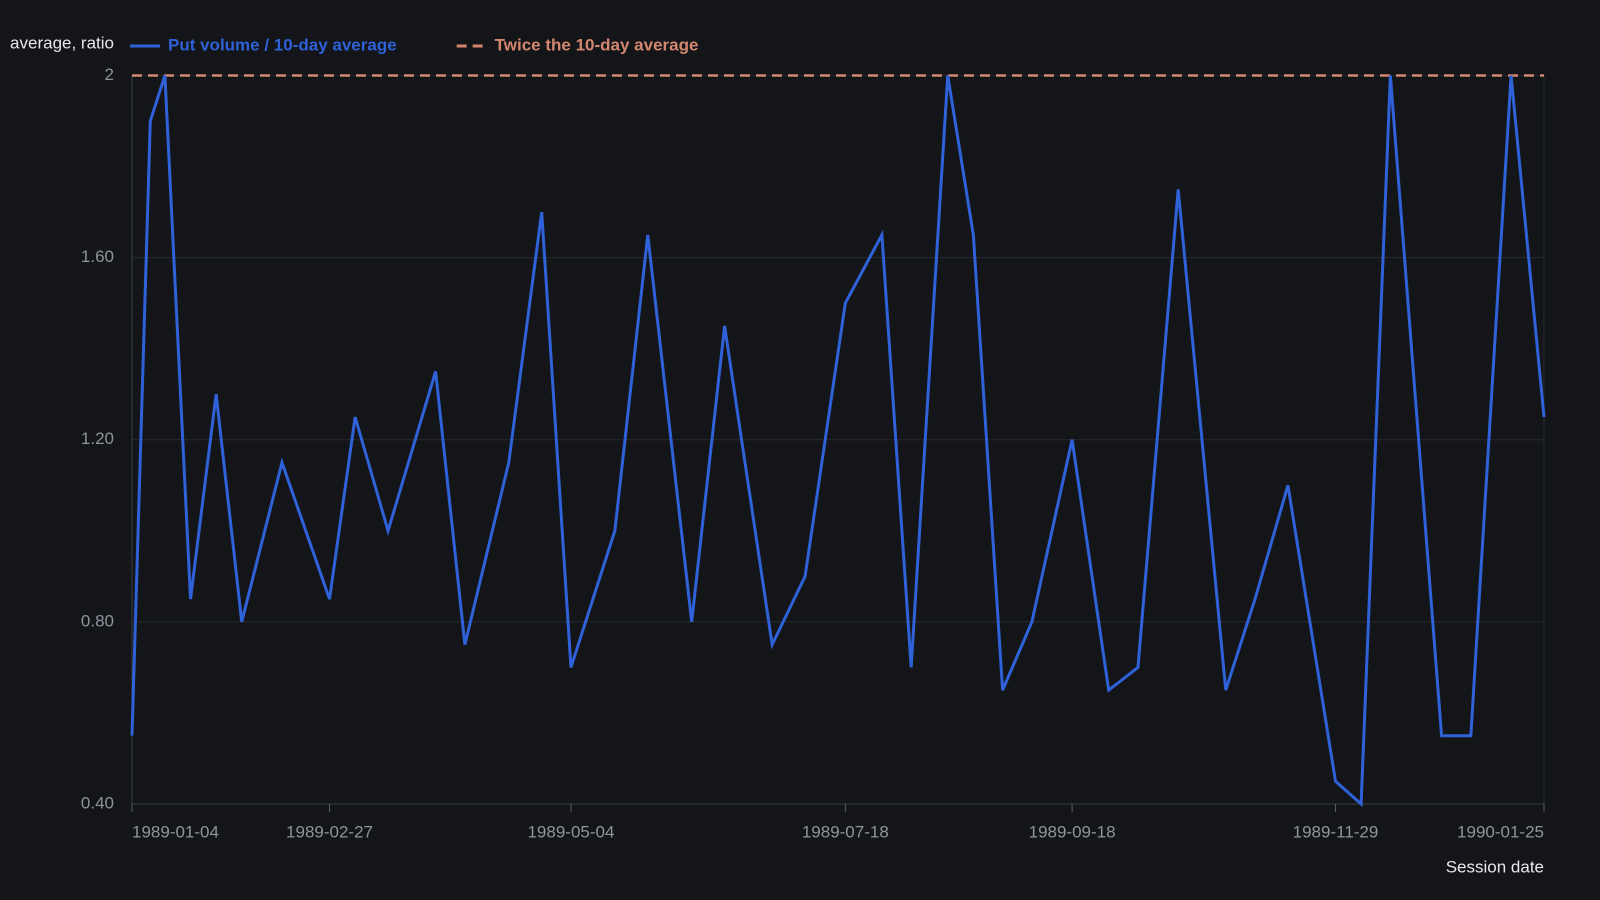  Describe the element at coordinates (97, 802) in the screenshot. I see `y-tick-label: 0.40` at that location.